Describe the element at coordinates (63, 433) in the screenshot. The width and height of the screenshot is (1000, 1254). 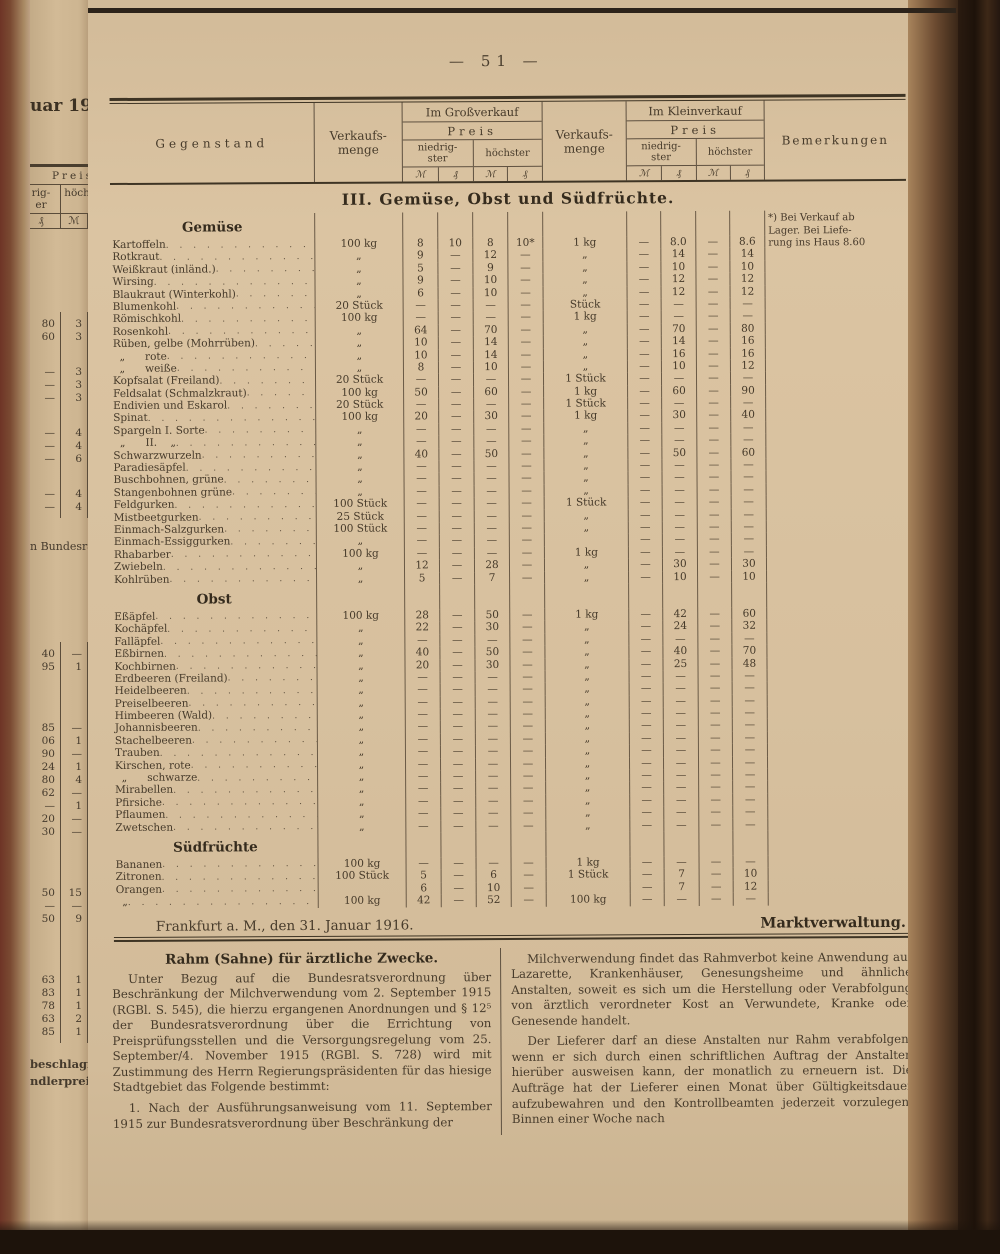
I see `prev-page-price-row: —4—` at that location.